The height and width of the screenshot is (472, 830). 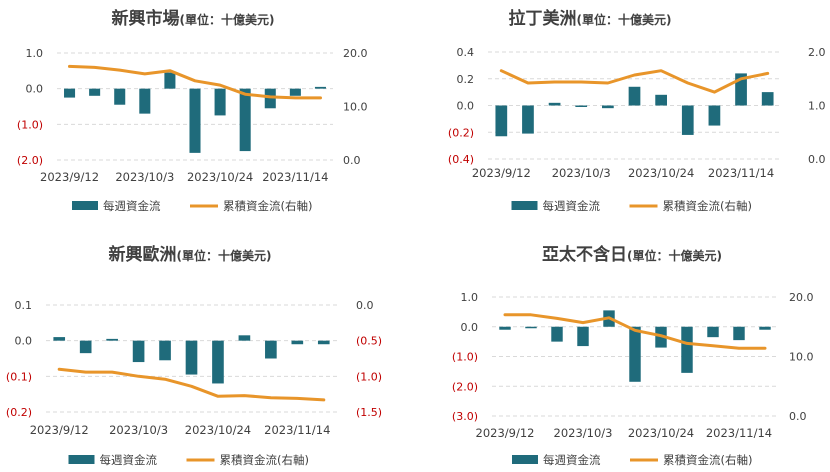 What do you see at coordinates (524, 205) in the screenshot?
I see `legend-bar-swatch` at bounding box center [524, 205].